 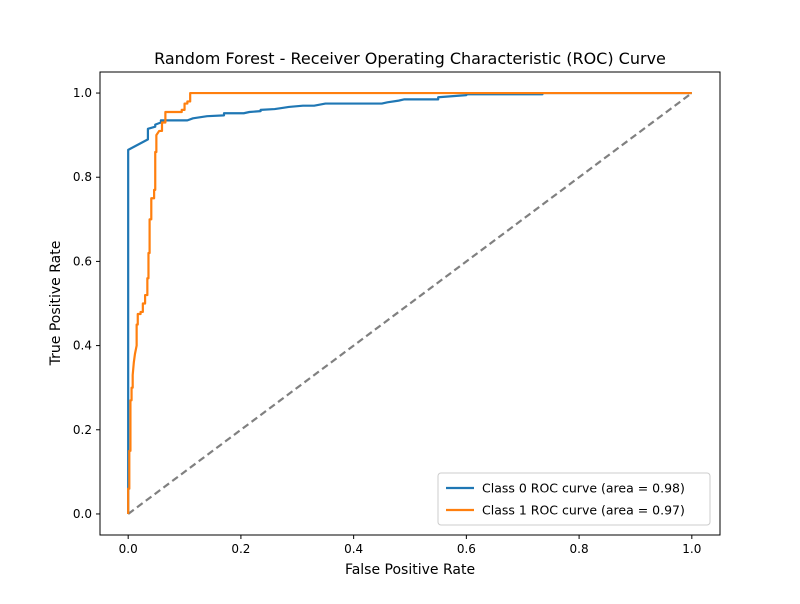 What do you see at coordinates (410, 570) in the screenshot?
I see `x-axis-label: False Positive Rate` at bounding box center [410, 570].